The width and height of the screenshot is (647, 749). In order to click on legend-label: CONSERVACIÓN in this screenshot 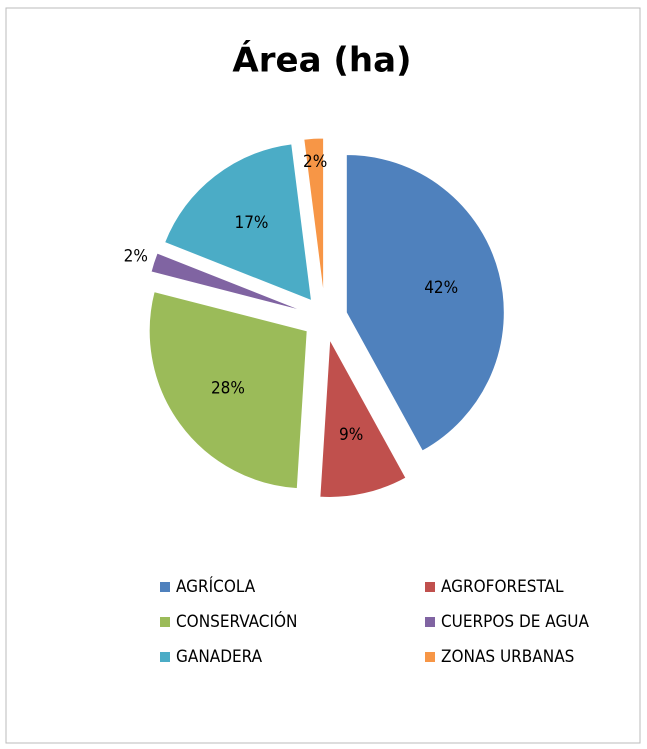, I will do `click(236, 621)`.